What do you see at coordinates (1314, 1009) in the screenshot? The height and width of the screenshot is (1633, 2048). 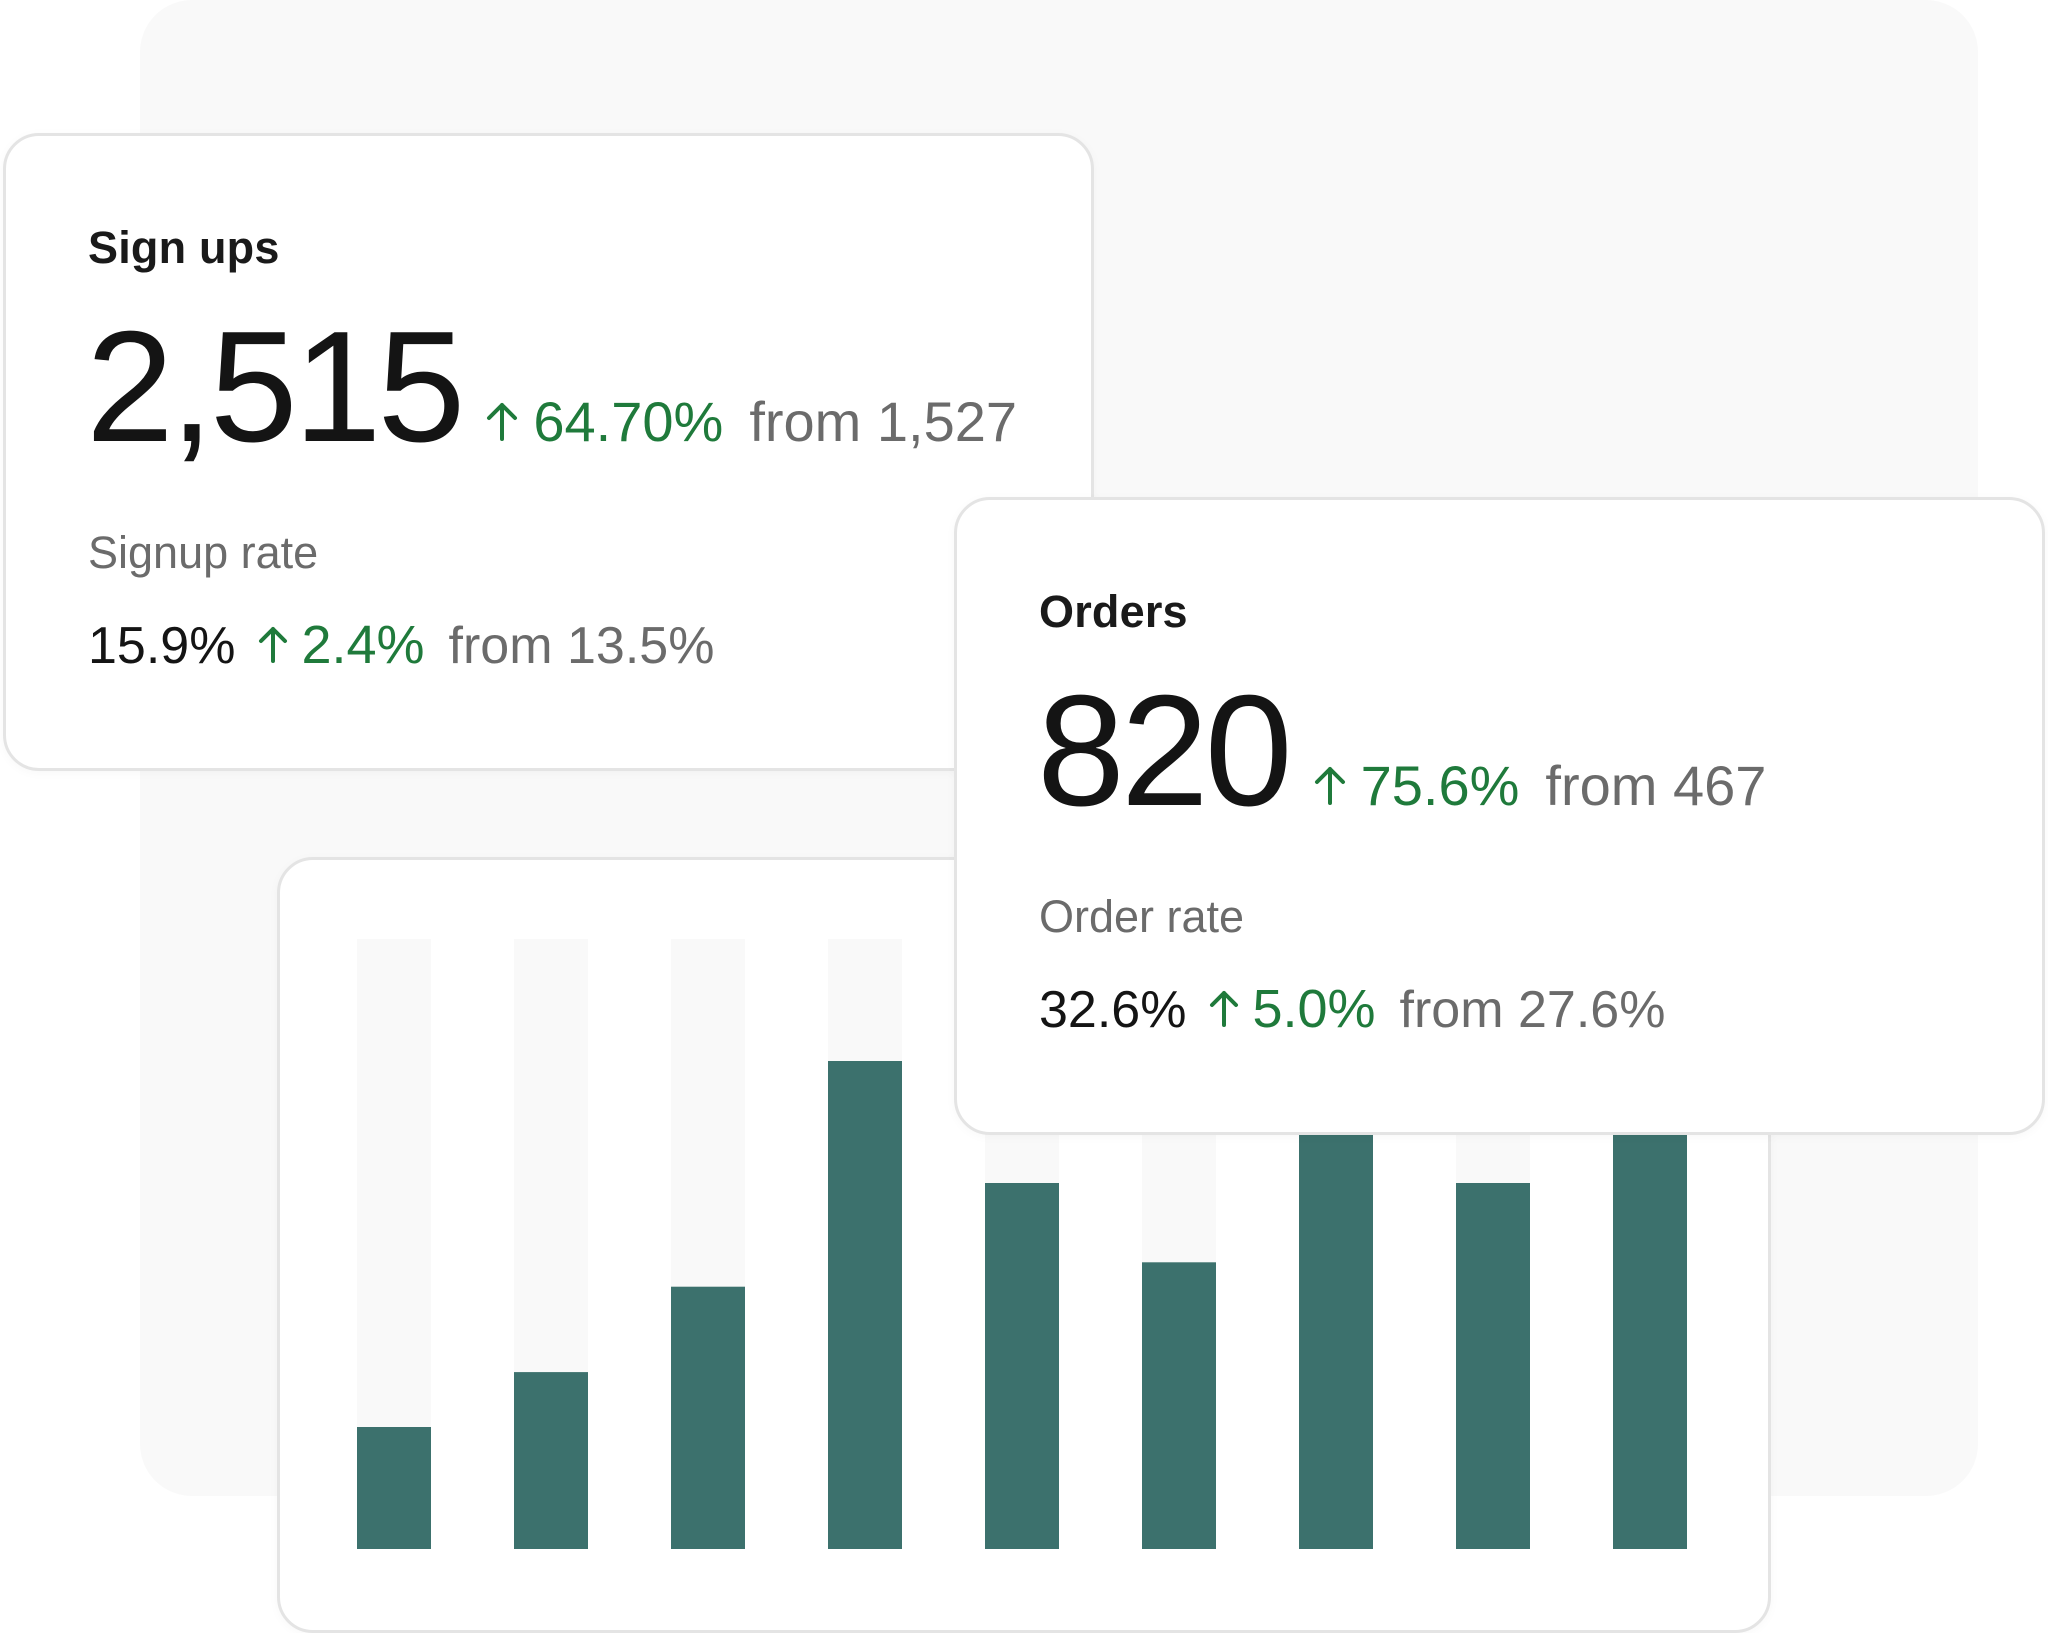 I see `order-rate-change-value: 5.0%` at bounding box center [1314, 1009].